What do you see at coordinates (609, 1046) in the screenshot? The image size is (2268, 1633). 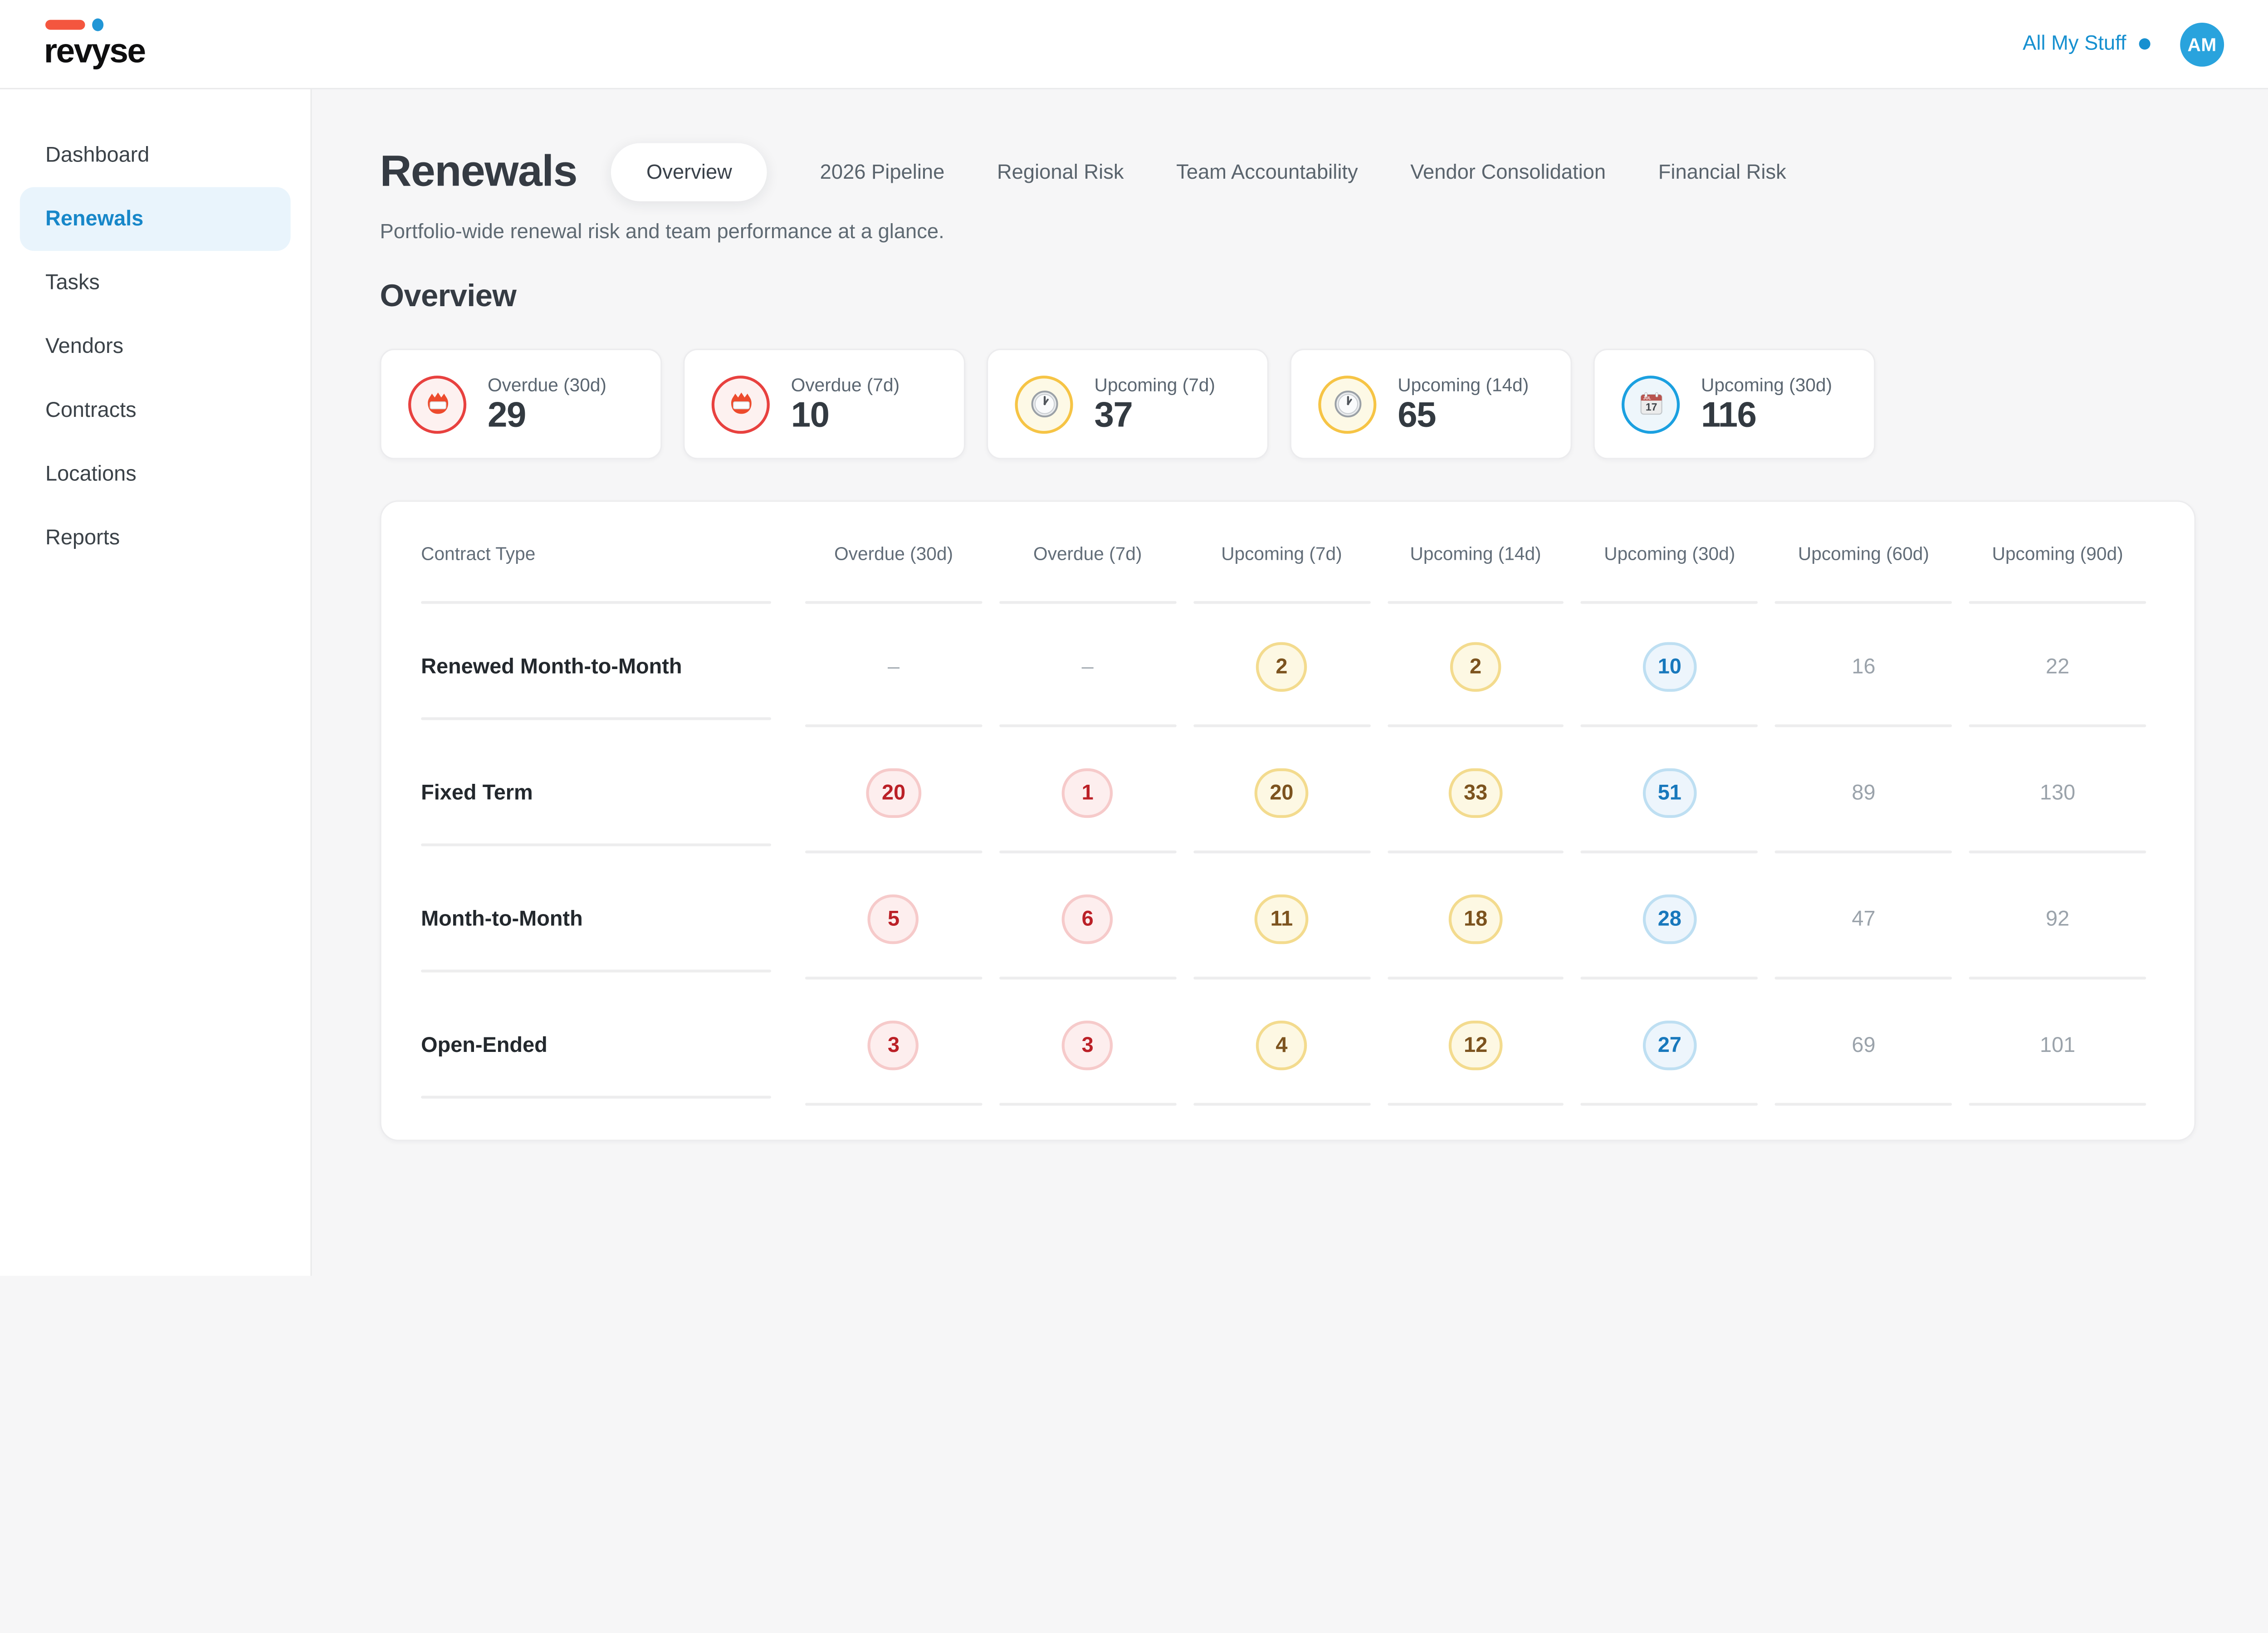 I see `row-label: Open-Ended` at bounding box center [609, 1046].